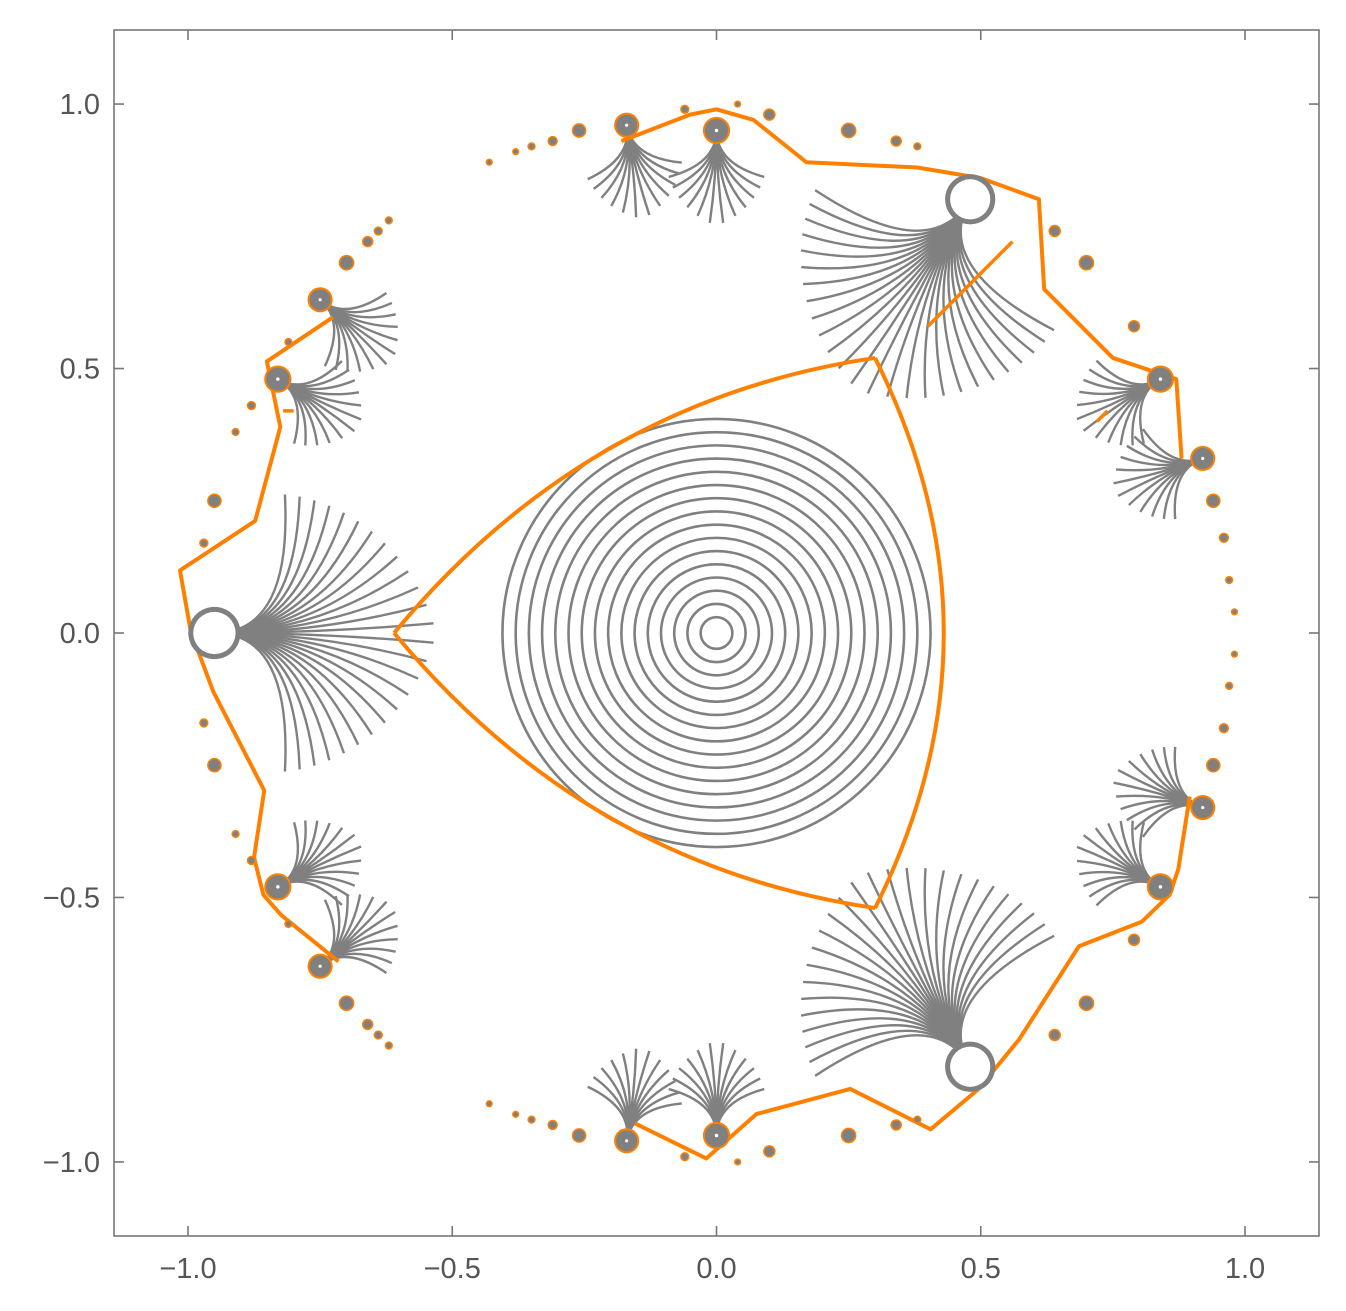 Image resolution: width=1346 pixels, height=1311 pixels. I want to click on y-tick-label: 0.5, so click(80, 370).